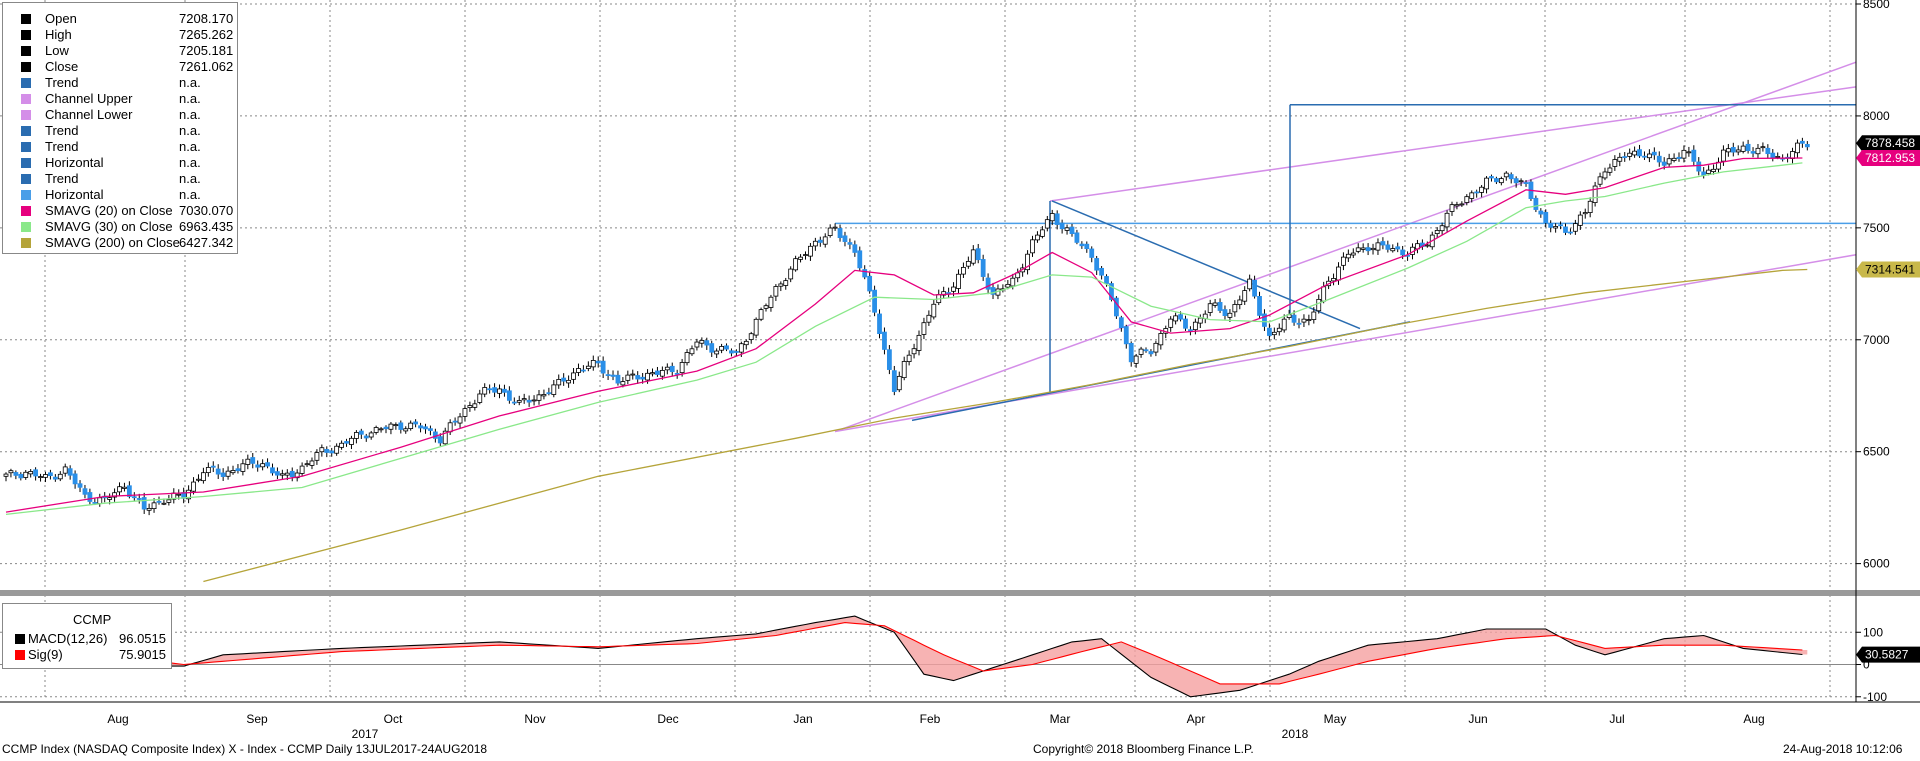 This screenshot has width=1920, height=761. I want to click on y-tick-label: 6500, so click(1876, 452).